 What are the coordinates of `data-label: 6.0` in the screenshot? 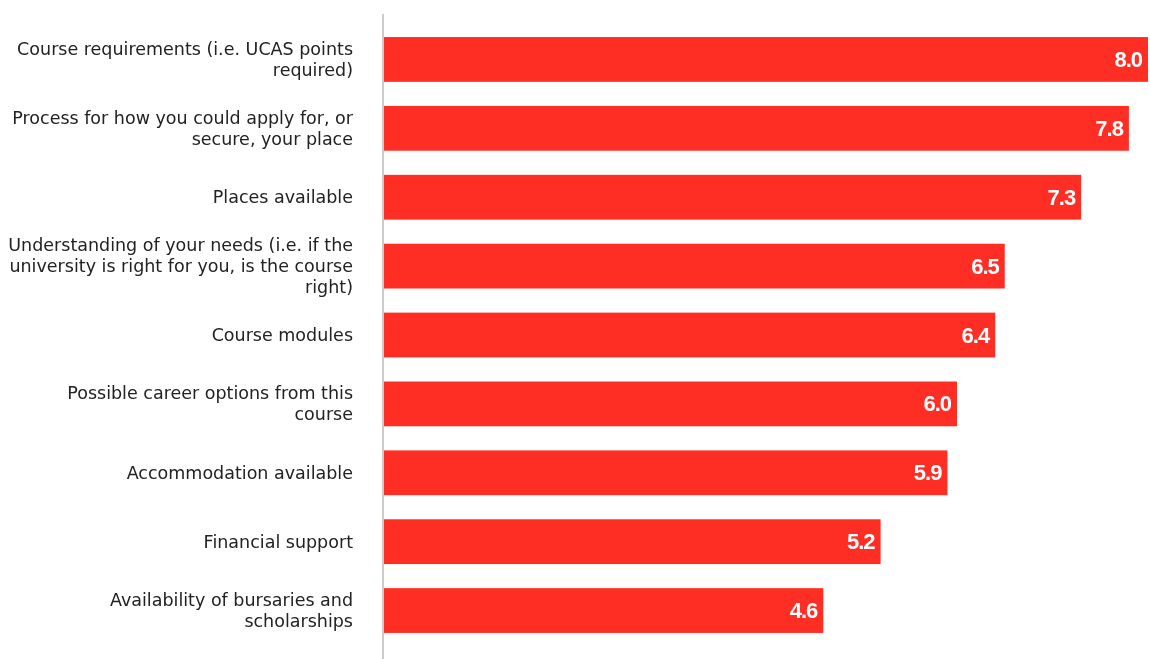 It's located at (937, 404).